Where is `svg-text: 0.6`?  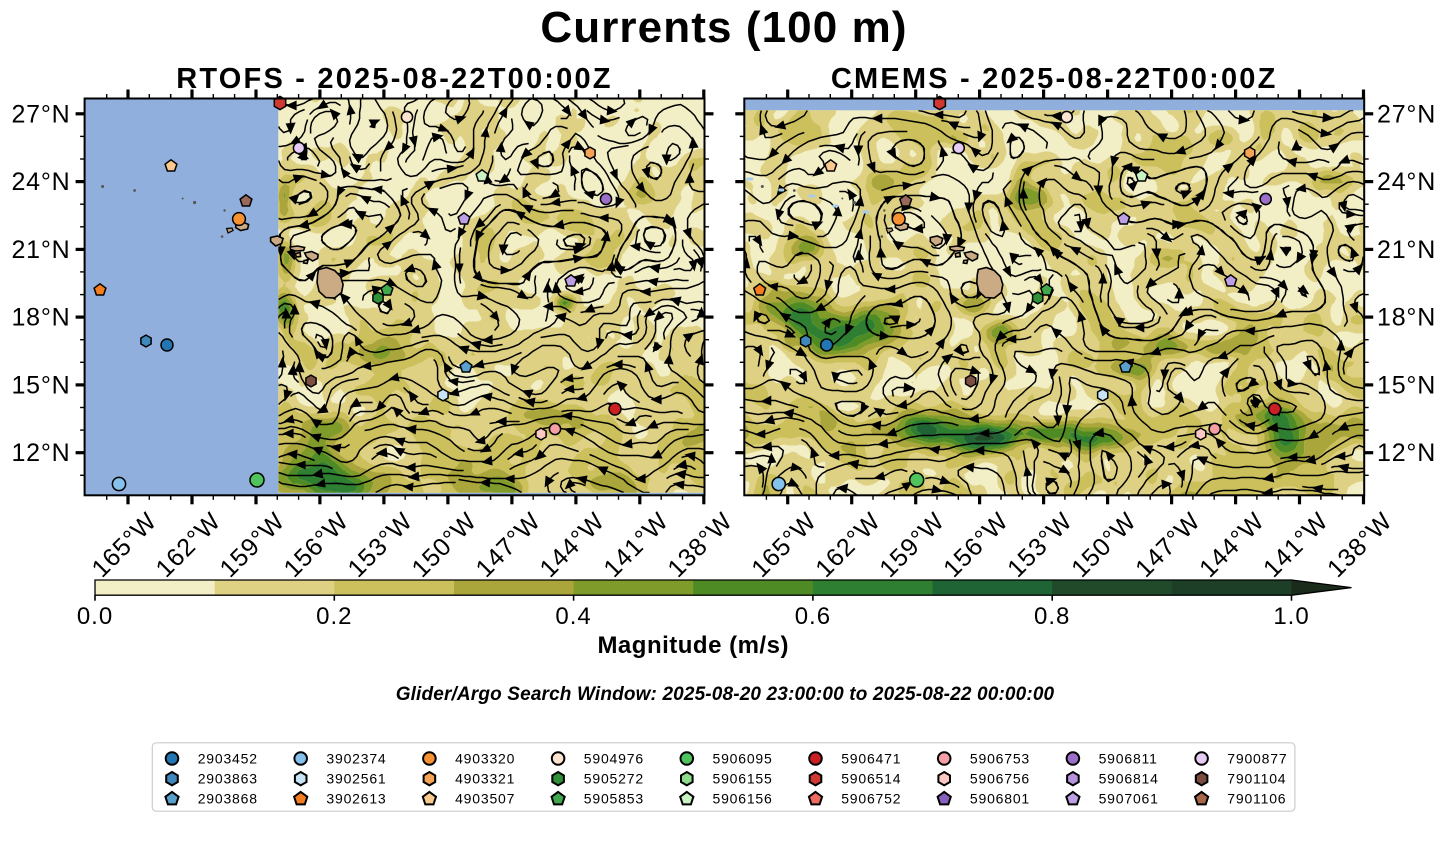
svg-text: 0.6 is located at coordinates (813, 616).